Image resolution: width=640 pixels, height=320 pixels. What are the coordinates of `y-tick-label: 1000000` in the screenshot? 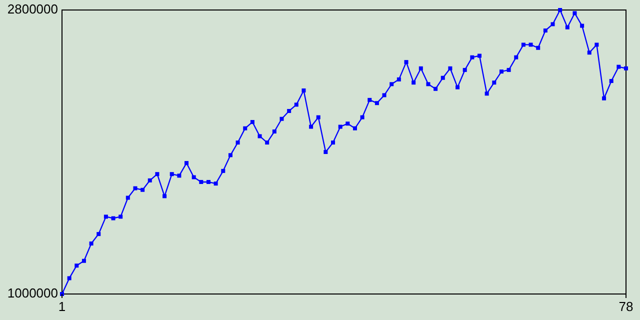 It's located at (32, 292).